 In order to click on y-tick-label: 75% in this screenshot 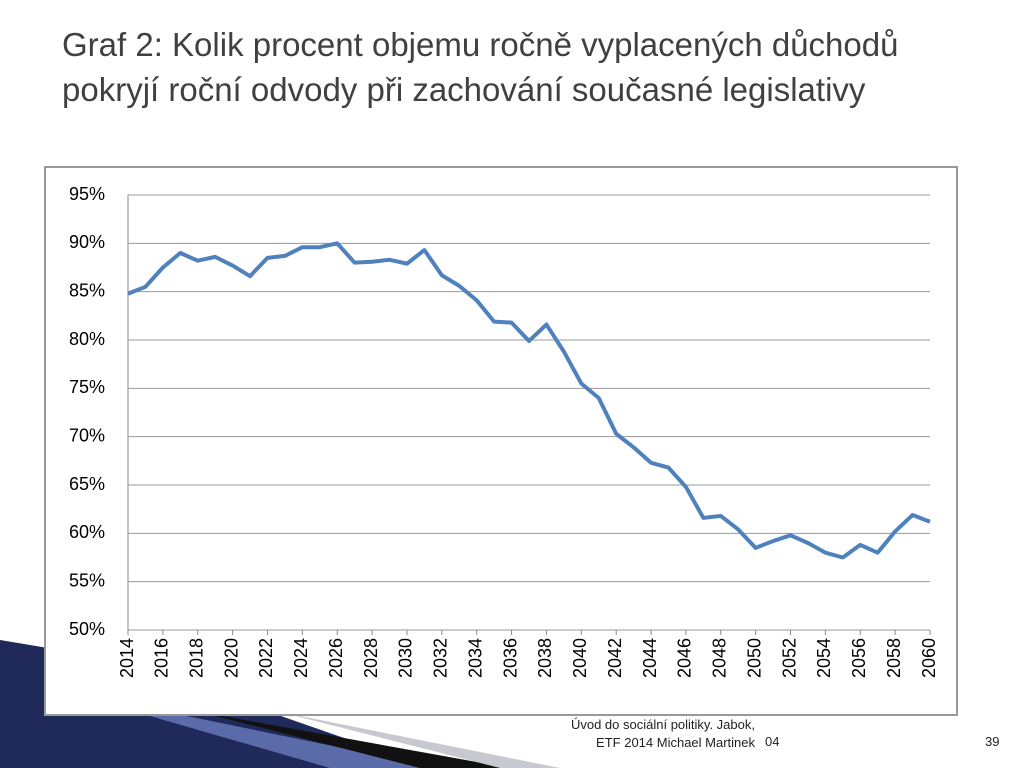, I will do `click(87, 387)`.